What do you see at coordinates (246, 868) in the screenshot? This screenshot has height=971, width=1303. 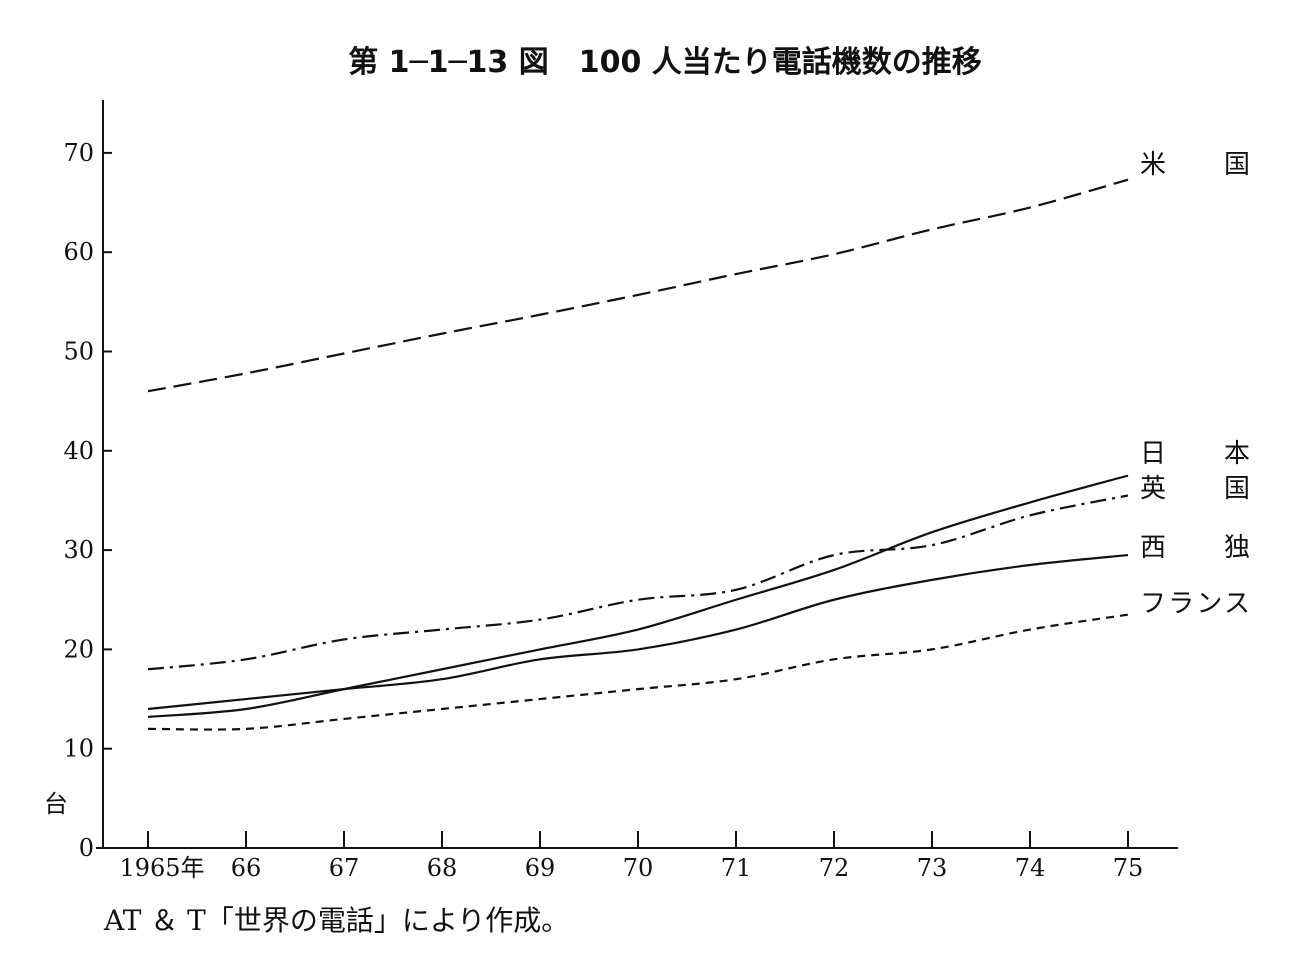 I see `x-tick-label: 66` at bounding box center [246, 868].